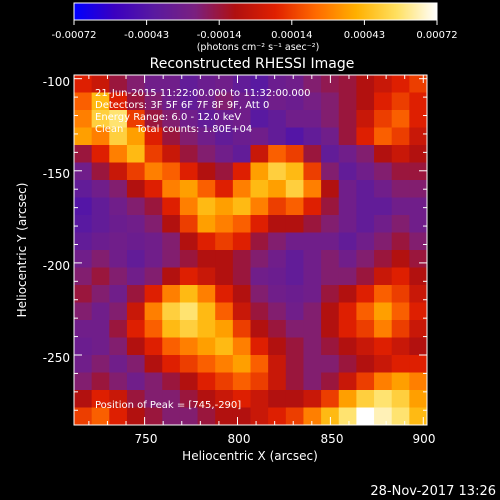  I want to click on colorbar-tick-label: 0.00043, so click(364, 35).